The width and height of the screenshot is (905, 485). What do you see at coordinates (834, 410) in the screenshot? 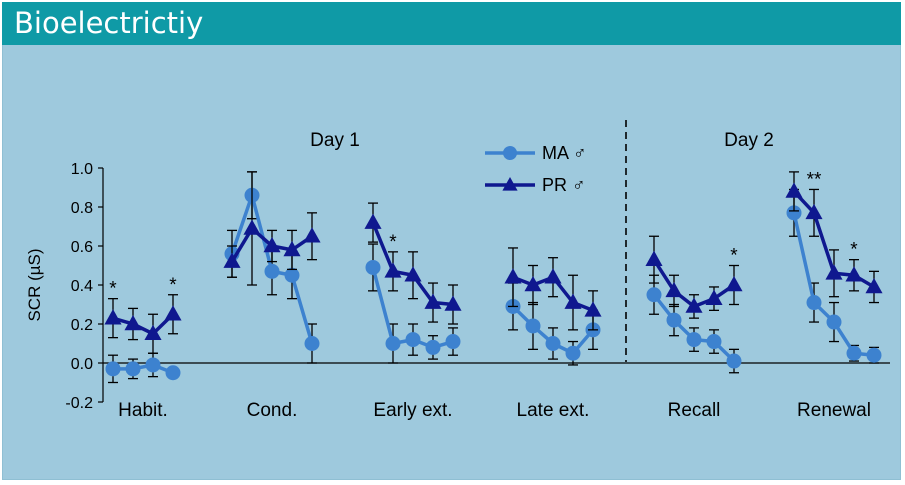
I see `phase-label: Renewal` at bounding box center [834, 410].